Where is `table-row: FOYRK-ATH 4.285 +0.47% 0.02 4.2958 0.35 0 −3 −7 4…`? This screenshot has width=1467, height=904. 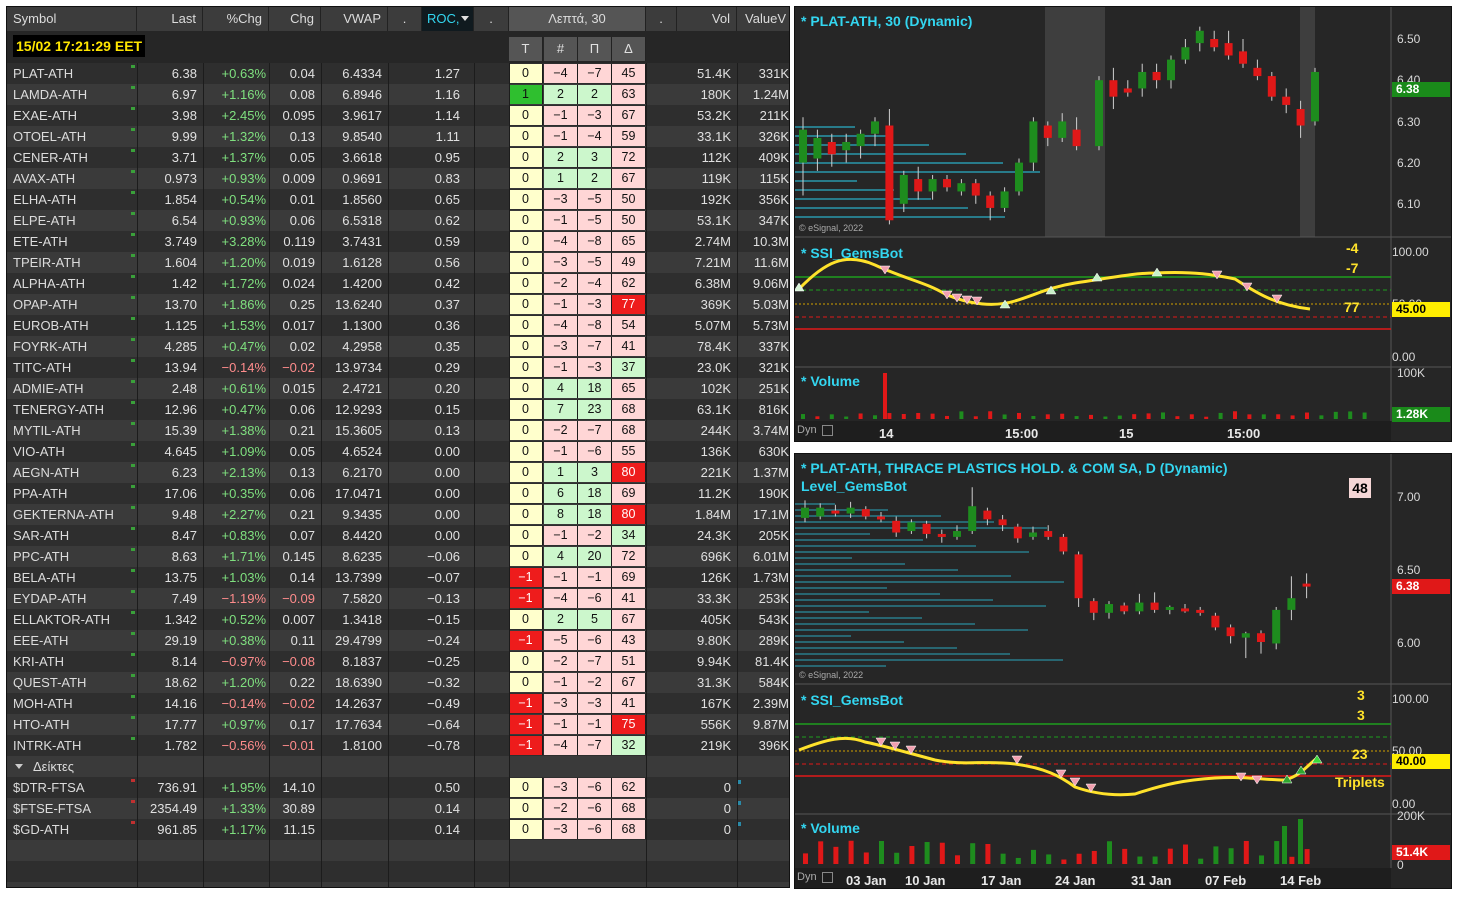
table-row: FOYRK-ATH 4.285 +0.47% 0.02 4.2958 0.35 0 −3 −7 4… is located at coordinates (398, 346).